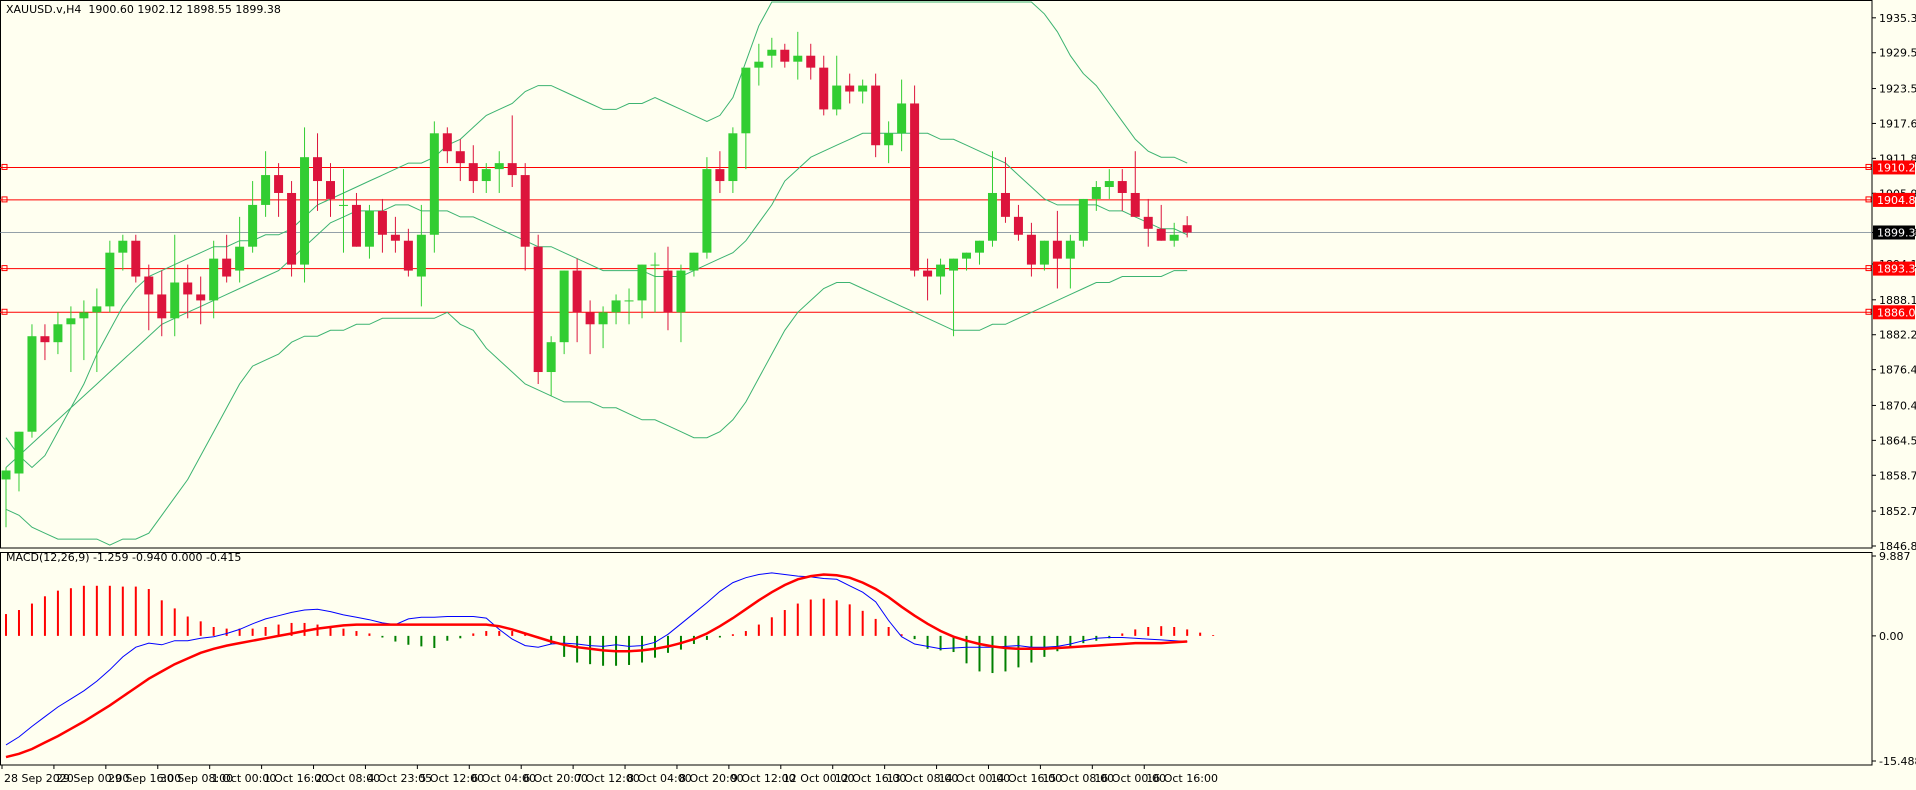 The image size is (1916, 790). What do you see at coordinates (184, 9) in the screenshot?
I see `ohlc-label: 1900.60 1902.12 1898.55 1899.38` at bounding box center [184, 9].